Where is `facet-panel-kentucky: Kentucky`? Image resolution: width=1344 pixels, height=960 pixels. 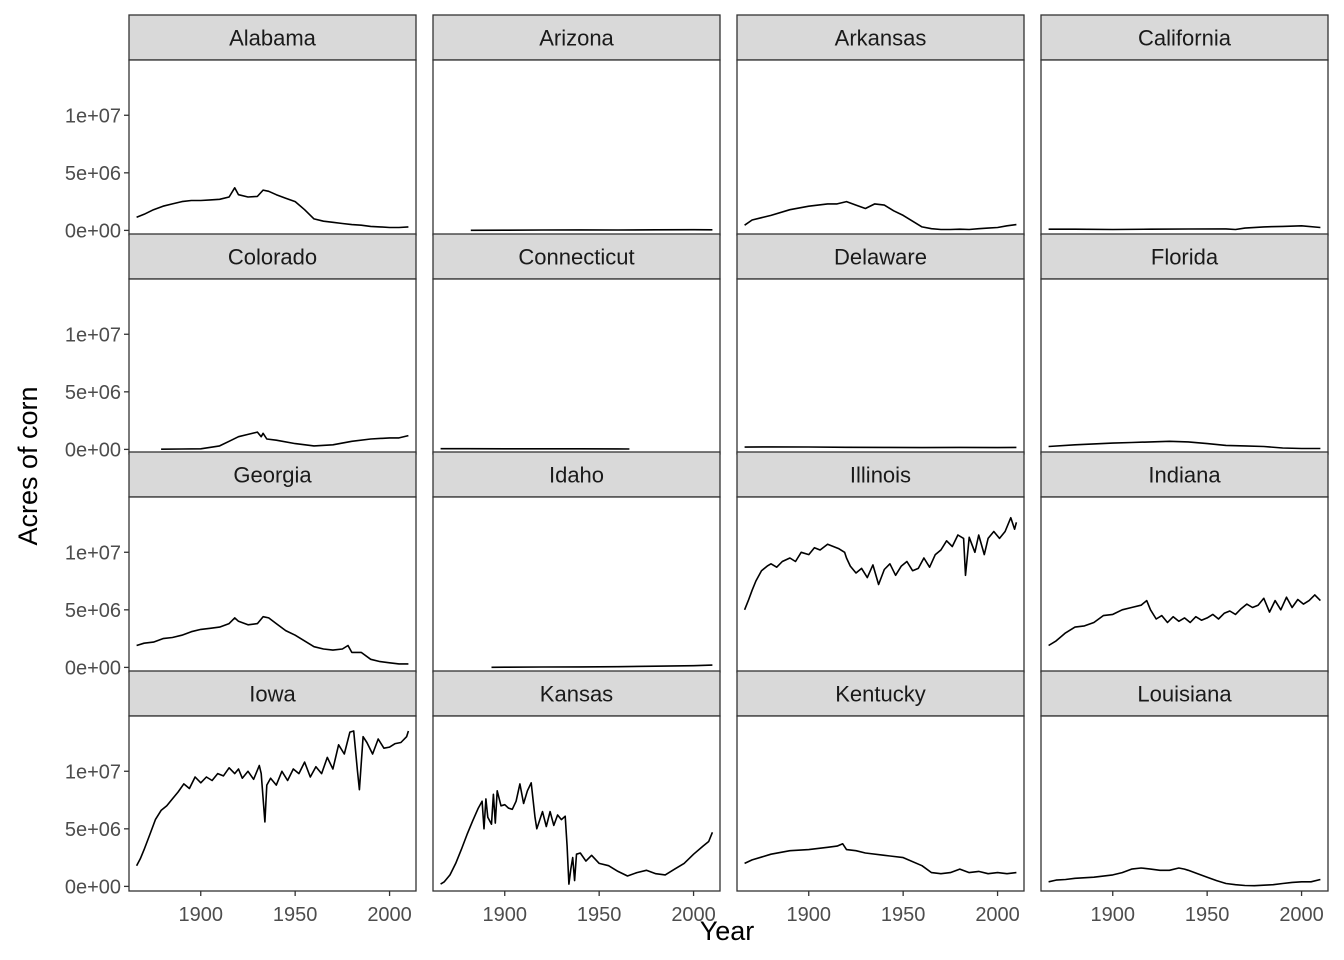 facet-panel-kentucky: Kentucky is located at coordinates (880, 781).